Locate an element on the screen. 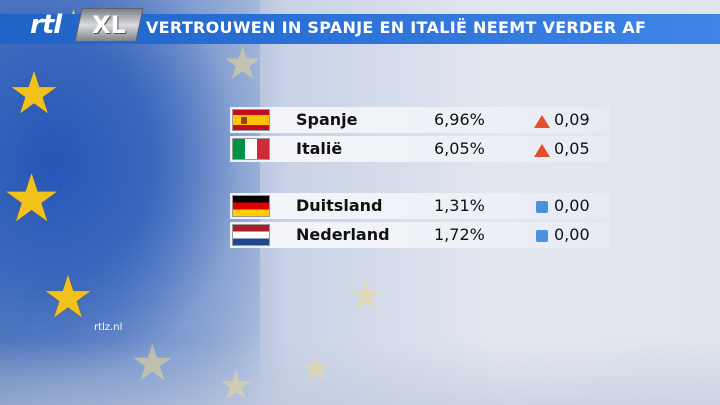  yield-rate: 1,31% is located at coordinates (459, 205).